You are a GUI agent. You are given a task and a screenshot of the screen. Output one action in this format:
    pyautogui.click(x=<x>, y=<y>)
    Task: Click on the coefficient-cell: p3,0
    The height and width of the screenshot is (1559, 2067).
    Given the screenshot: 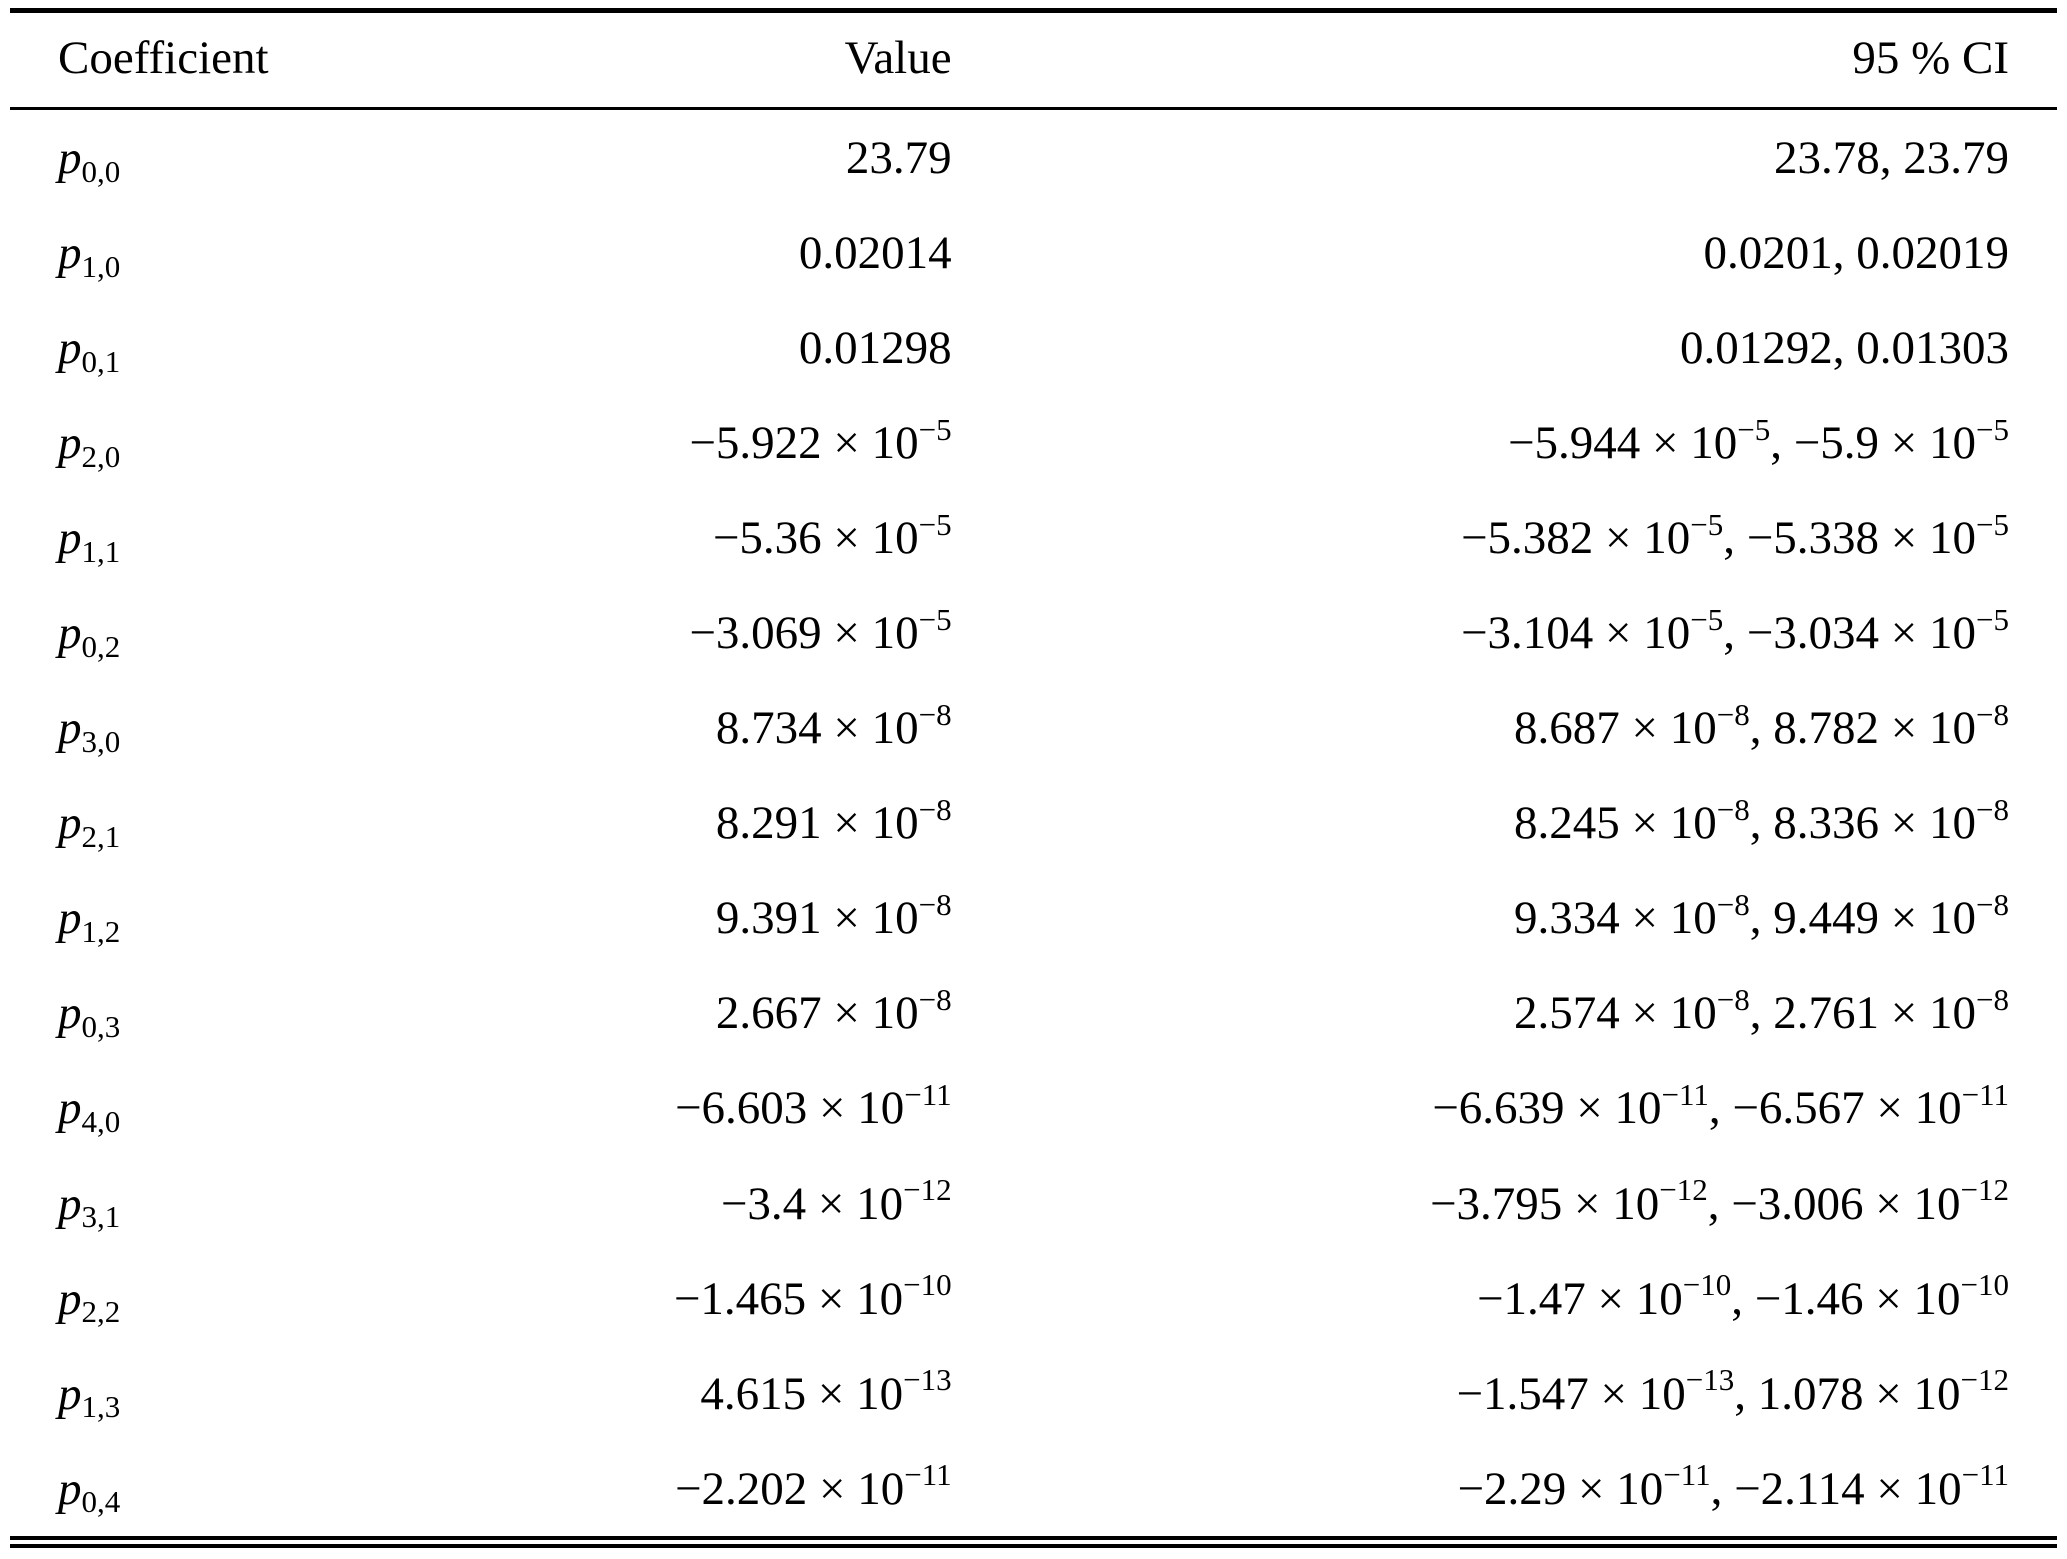 What is the action you would take?
    pyautogui.click(x=89, y=730)
    